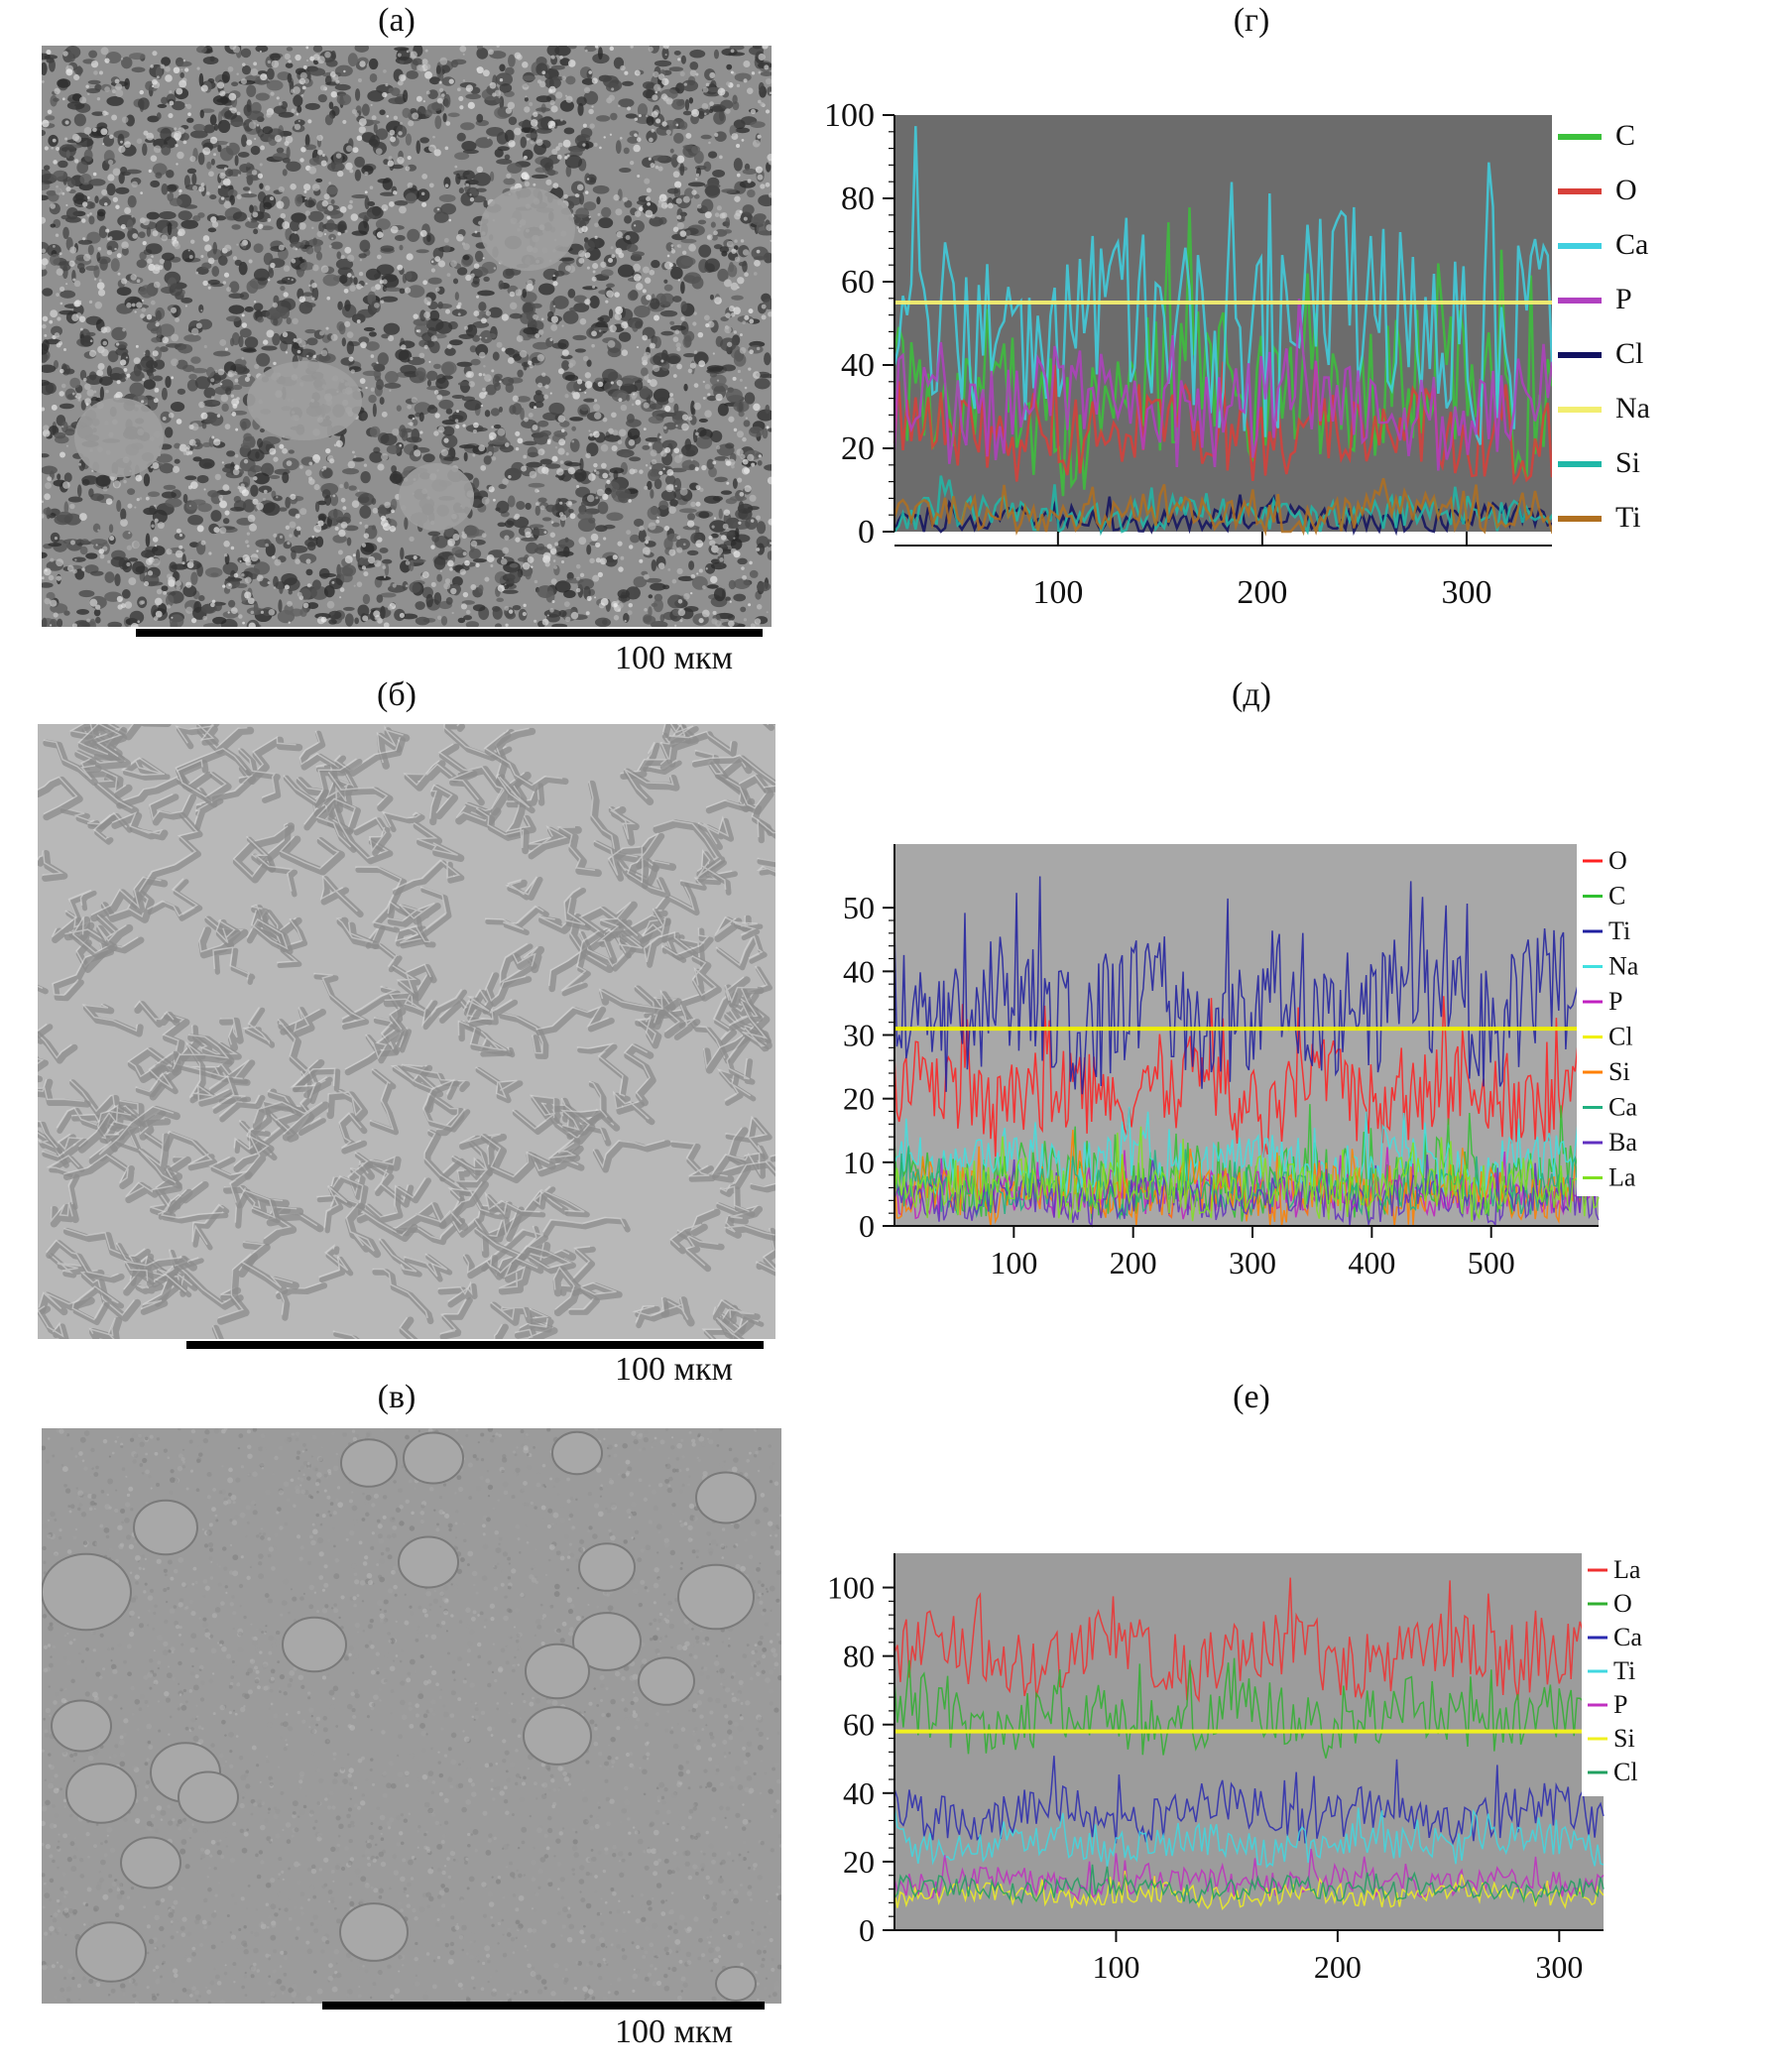  I want to click on series-line-Na, so click(1246, 1151).